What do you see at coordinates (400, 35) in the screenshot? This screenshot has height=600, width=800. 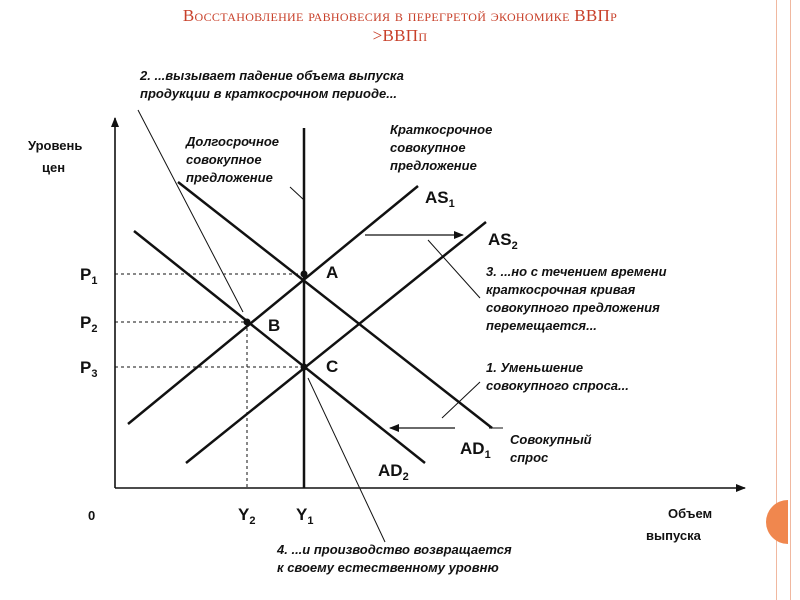 I see `slide-title-line-2: >ВВПп` at bounding box center [400, 35].